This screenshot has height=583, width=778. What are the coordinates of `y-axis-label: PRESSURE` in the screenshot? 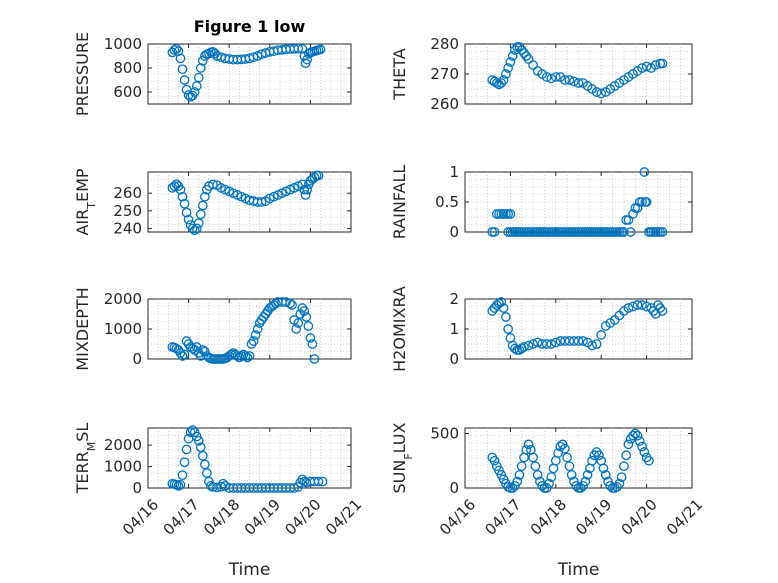 It's located at (82, 74).